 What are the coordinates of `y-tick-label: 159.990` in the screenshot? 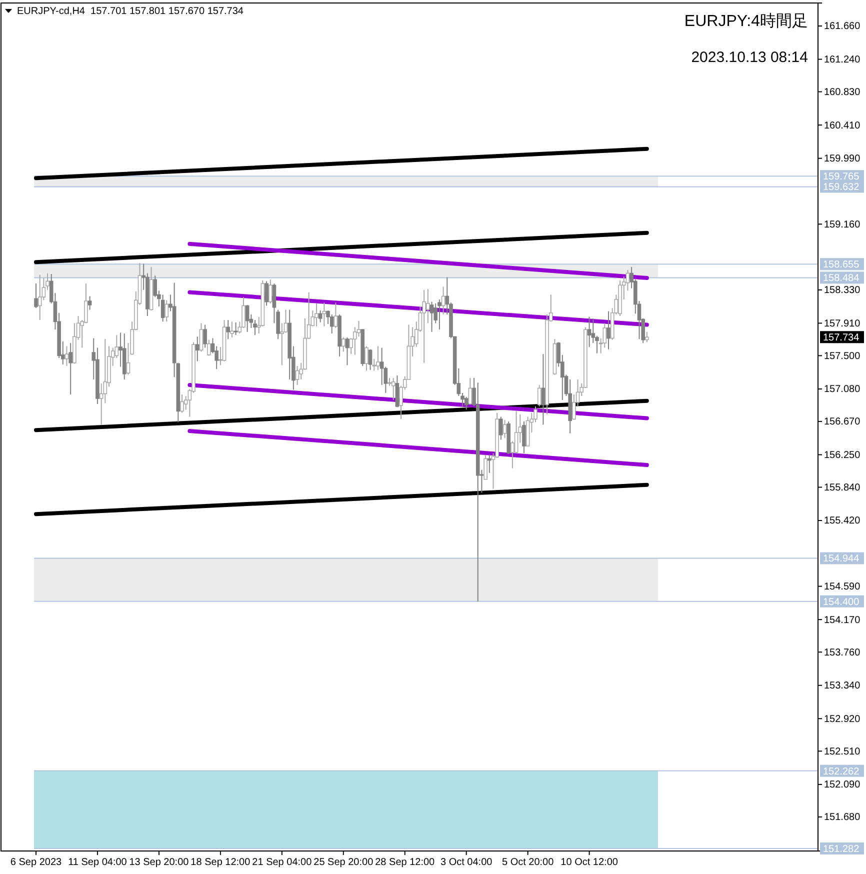 It's located at (842, 159).